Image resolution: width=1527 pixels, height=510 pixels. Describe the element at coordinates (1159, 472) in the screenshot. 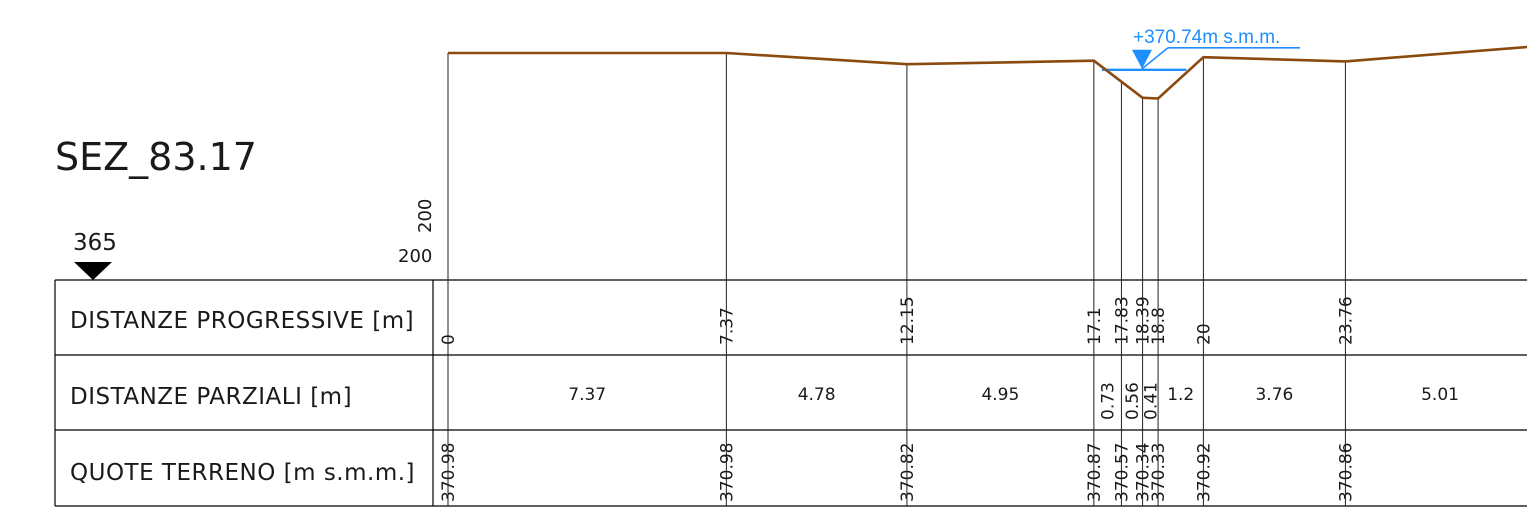

I see `elevation-value: 370.33` at that location.